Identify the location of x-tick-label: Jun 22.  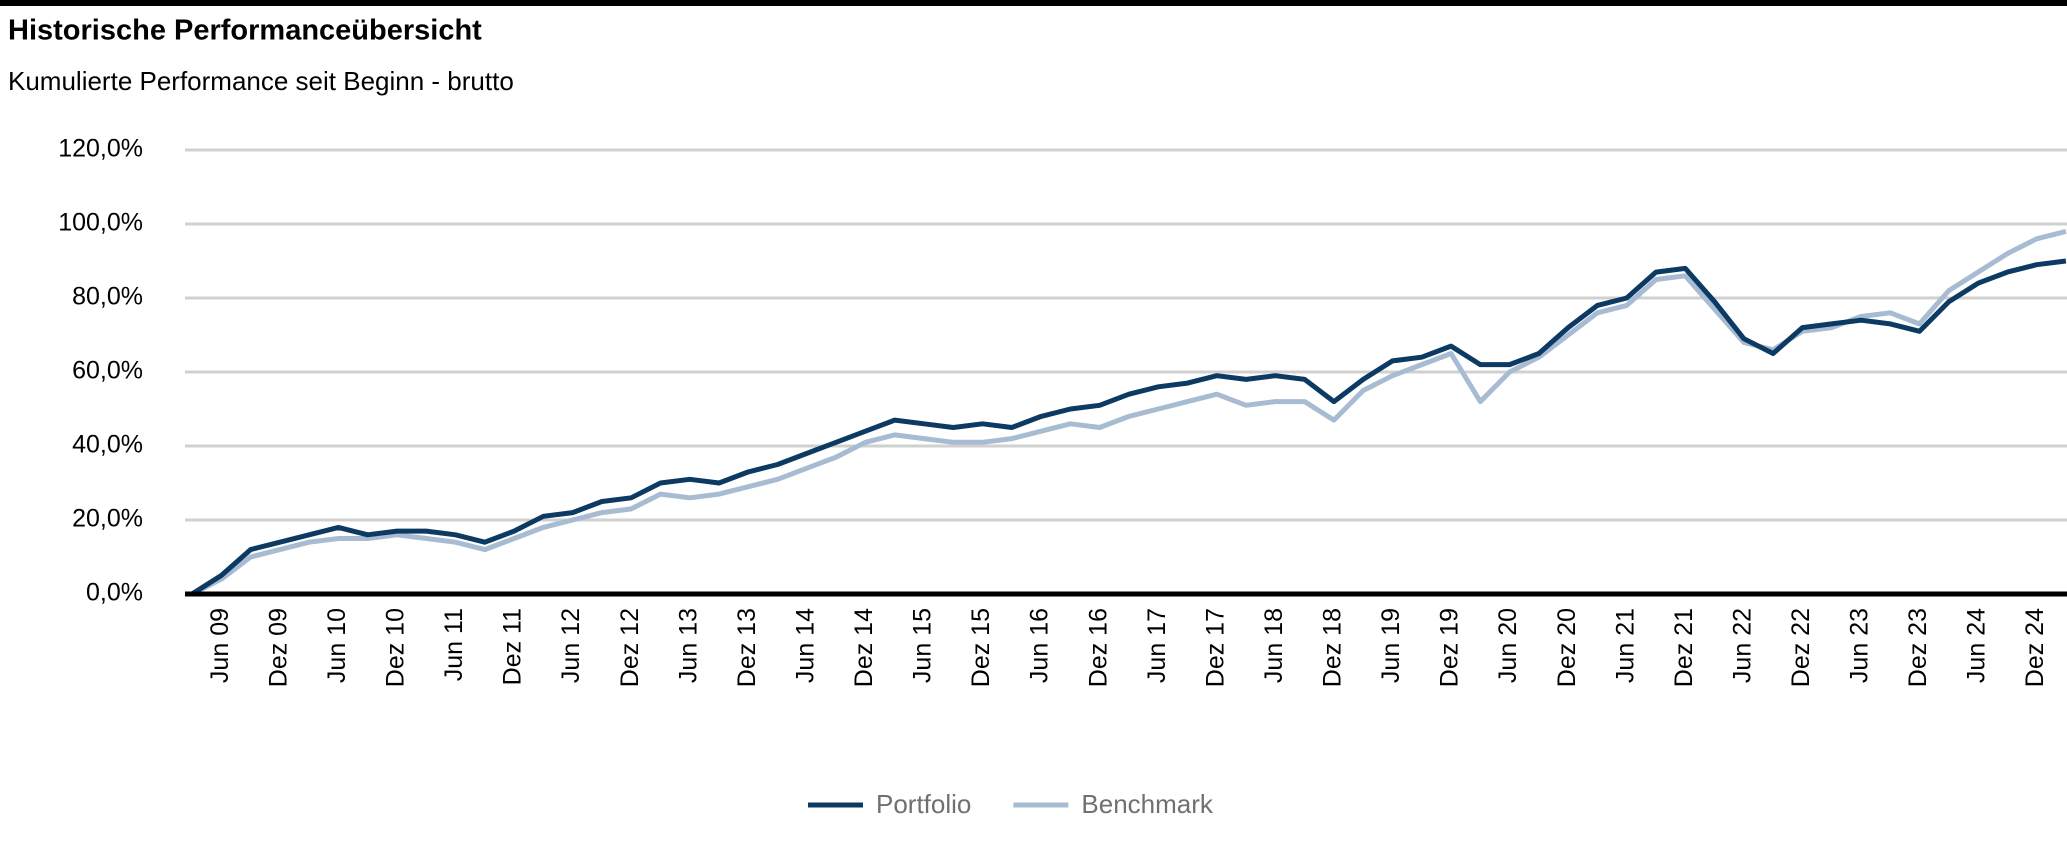
(1742, 645).